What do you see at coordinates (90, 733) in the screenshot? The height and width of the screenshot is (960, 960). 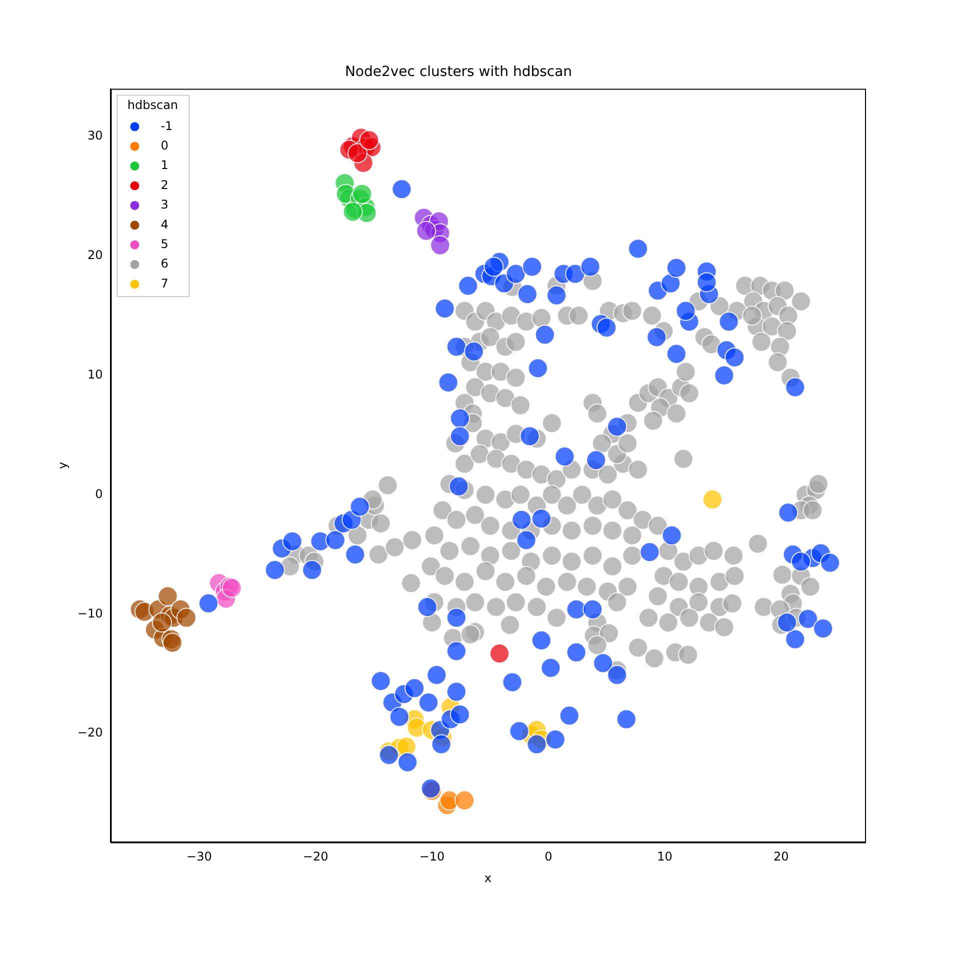 I see `y-tick-label: −20` at bounding box center [90, 733].